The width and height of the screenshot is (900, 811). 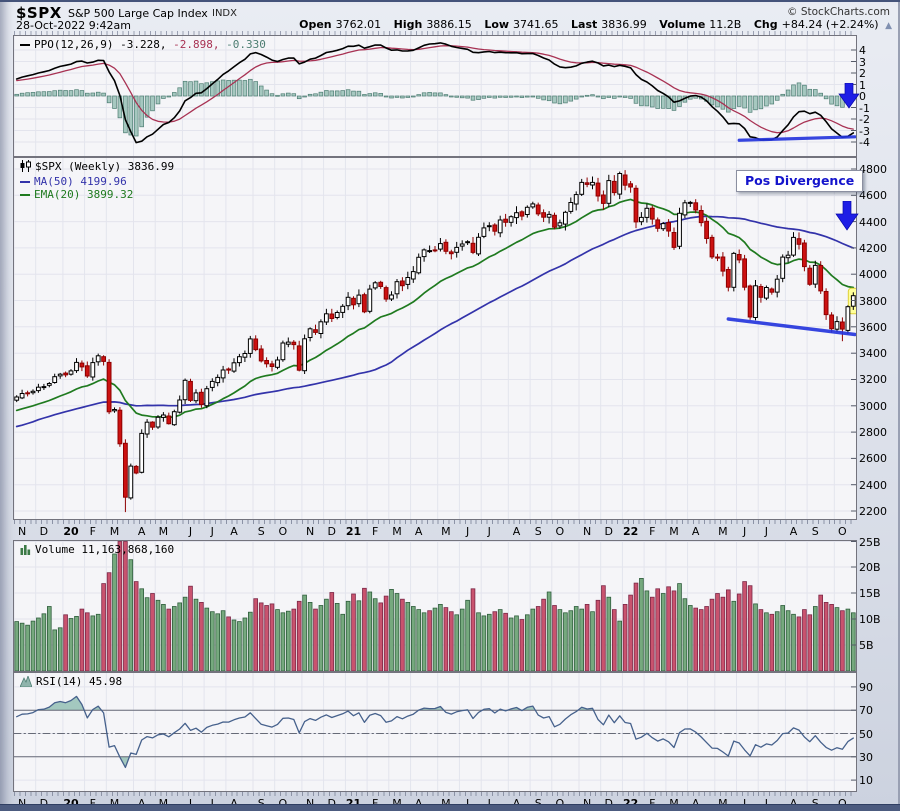 What do you see at coordinates (873, 406) in the screenshot?
I see `y-axis-label: 3000` at bounding box center [873, 406].